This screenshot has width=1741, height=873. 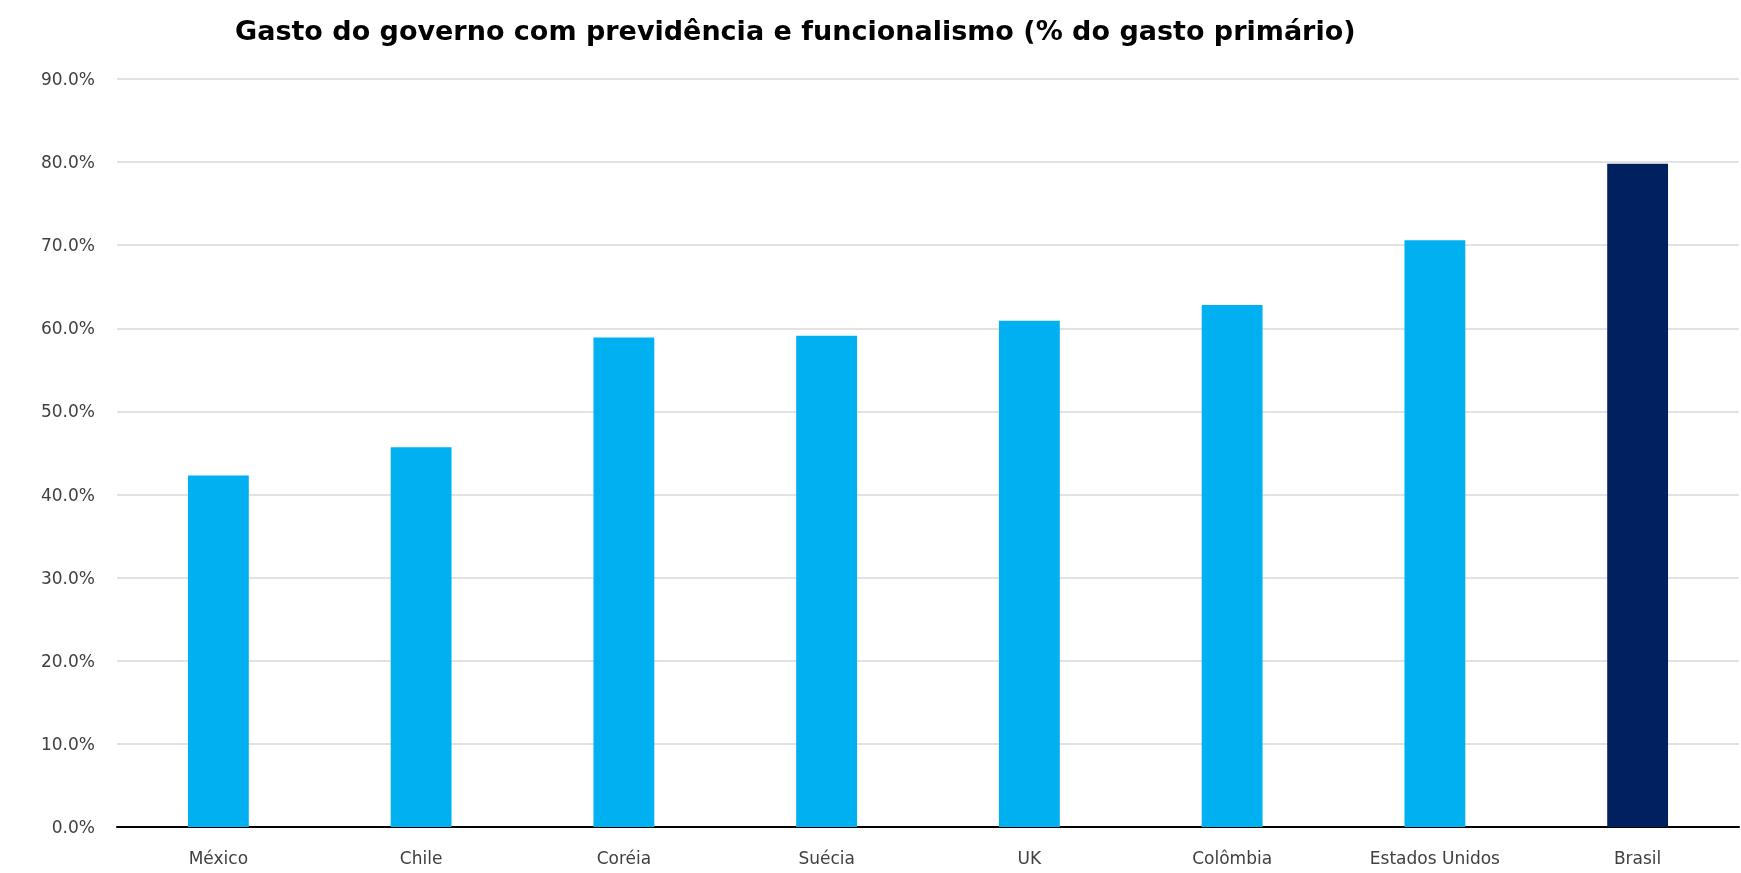 What do you see at coordinates (67, 494) in the screenshot?
I see `y-tick-label: 40.0%` at bounding box center [67, 494].